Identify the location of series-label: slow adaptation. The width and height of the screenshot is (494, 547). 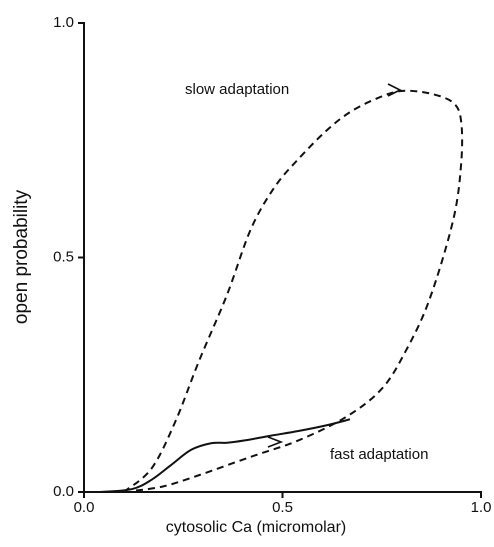
(237, 89).